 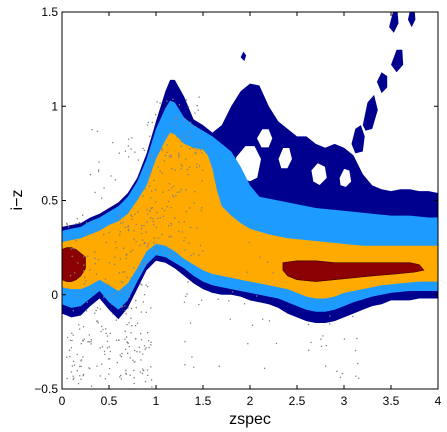 What do you see at coordinates (391, 401) in the screenshot?
I see `x-tick-label: 3.5` at bounding box center [391, 401].